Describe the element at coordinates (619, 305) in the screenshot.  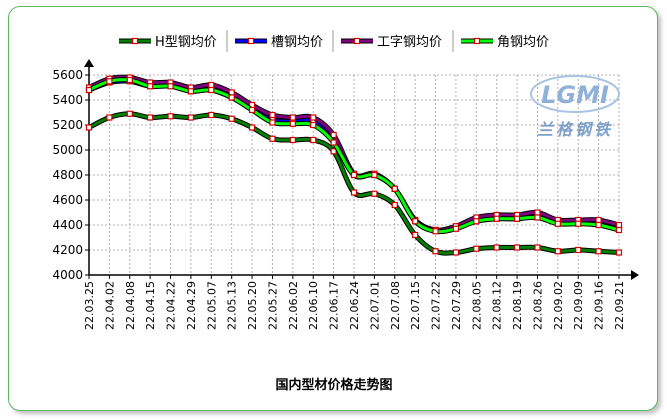
I see `x-tick-label: 22.09.21` at that location.